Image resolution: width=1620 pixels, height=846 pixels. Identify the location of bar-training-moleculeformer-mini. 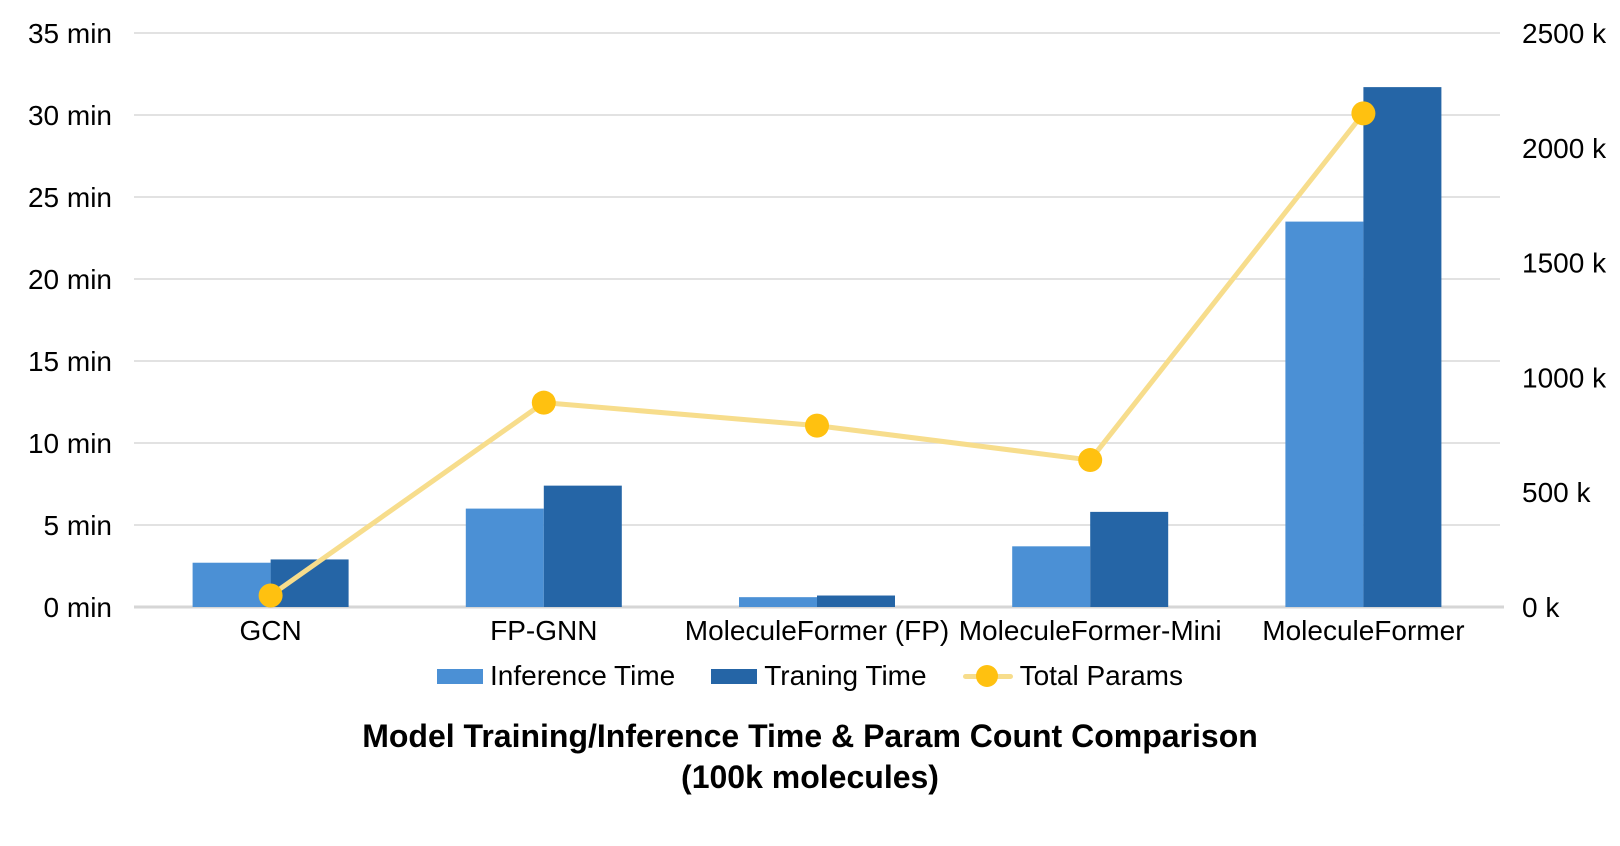
(1129, 559).